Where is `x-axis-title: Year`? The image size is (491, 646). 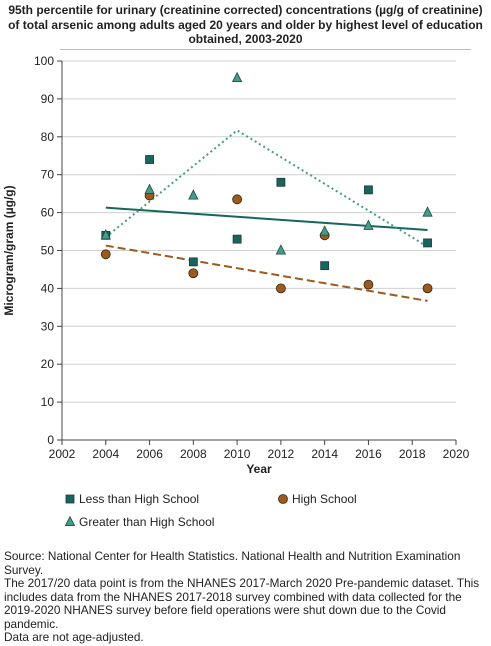
x-axis-title: Year is located at coordinates (259, 469).